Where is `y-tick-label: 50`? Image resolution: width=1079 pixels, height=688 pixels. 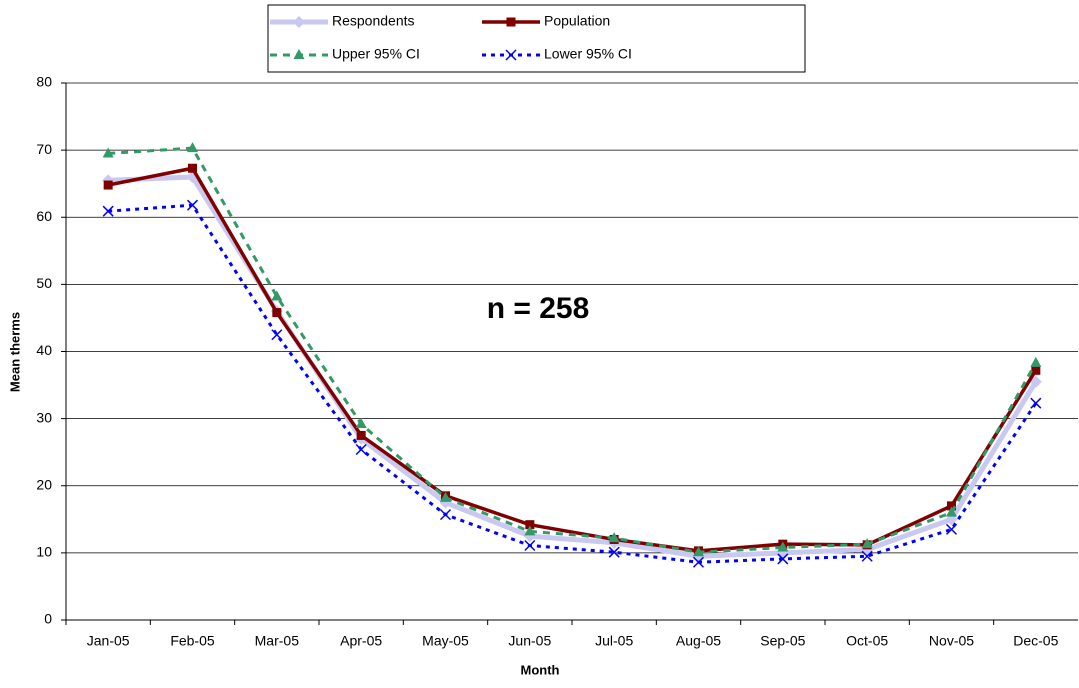
y-tick-label: 50 is located at coordinates (44, 283).